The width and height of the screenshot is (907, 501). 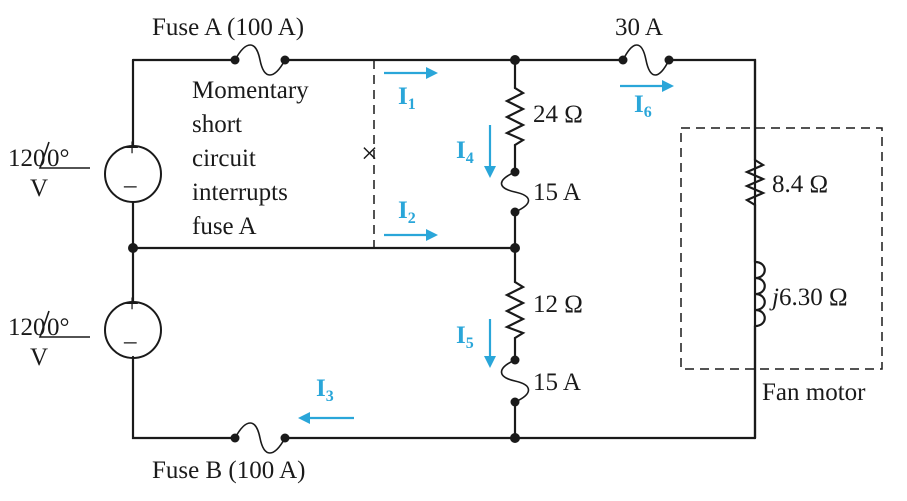 What do you see at coordinates (465, 152) in the screenshot?
I see `current-label-i4: I4` at bounding box center [465, 152].